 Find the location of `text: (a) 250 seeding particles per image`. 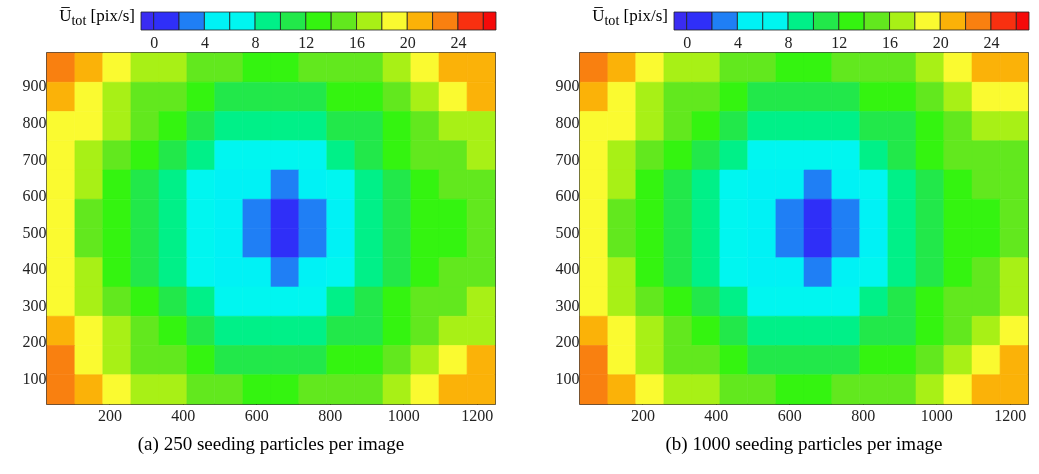

text: (a) 250 seeding particles per image is located at coordinates (271, 444).